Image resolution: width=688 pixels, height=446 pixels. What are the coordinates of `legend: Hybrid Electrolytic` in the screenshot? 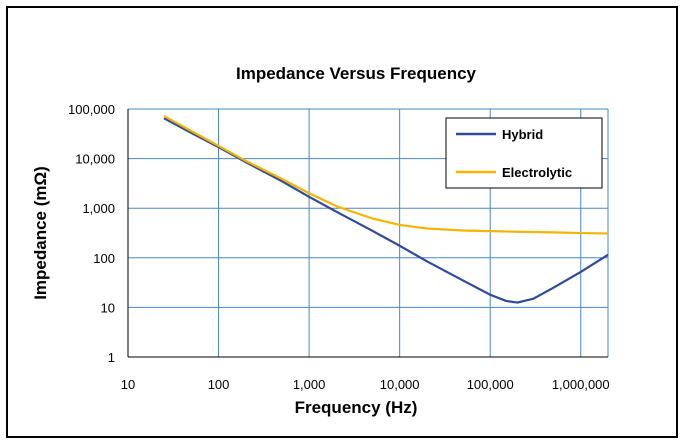 It's located at (524, 153).